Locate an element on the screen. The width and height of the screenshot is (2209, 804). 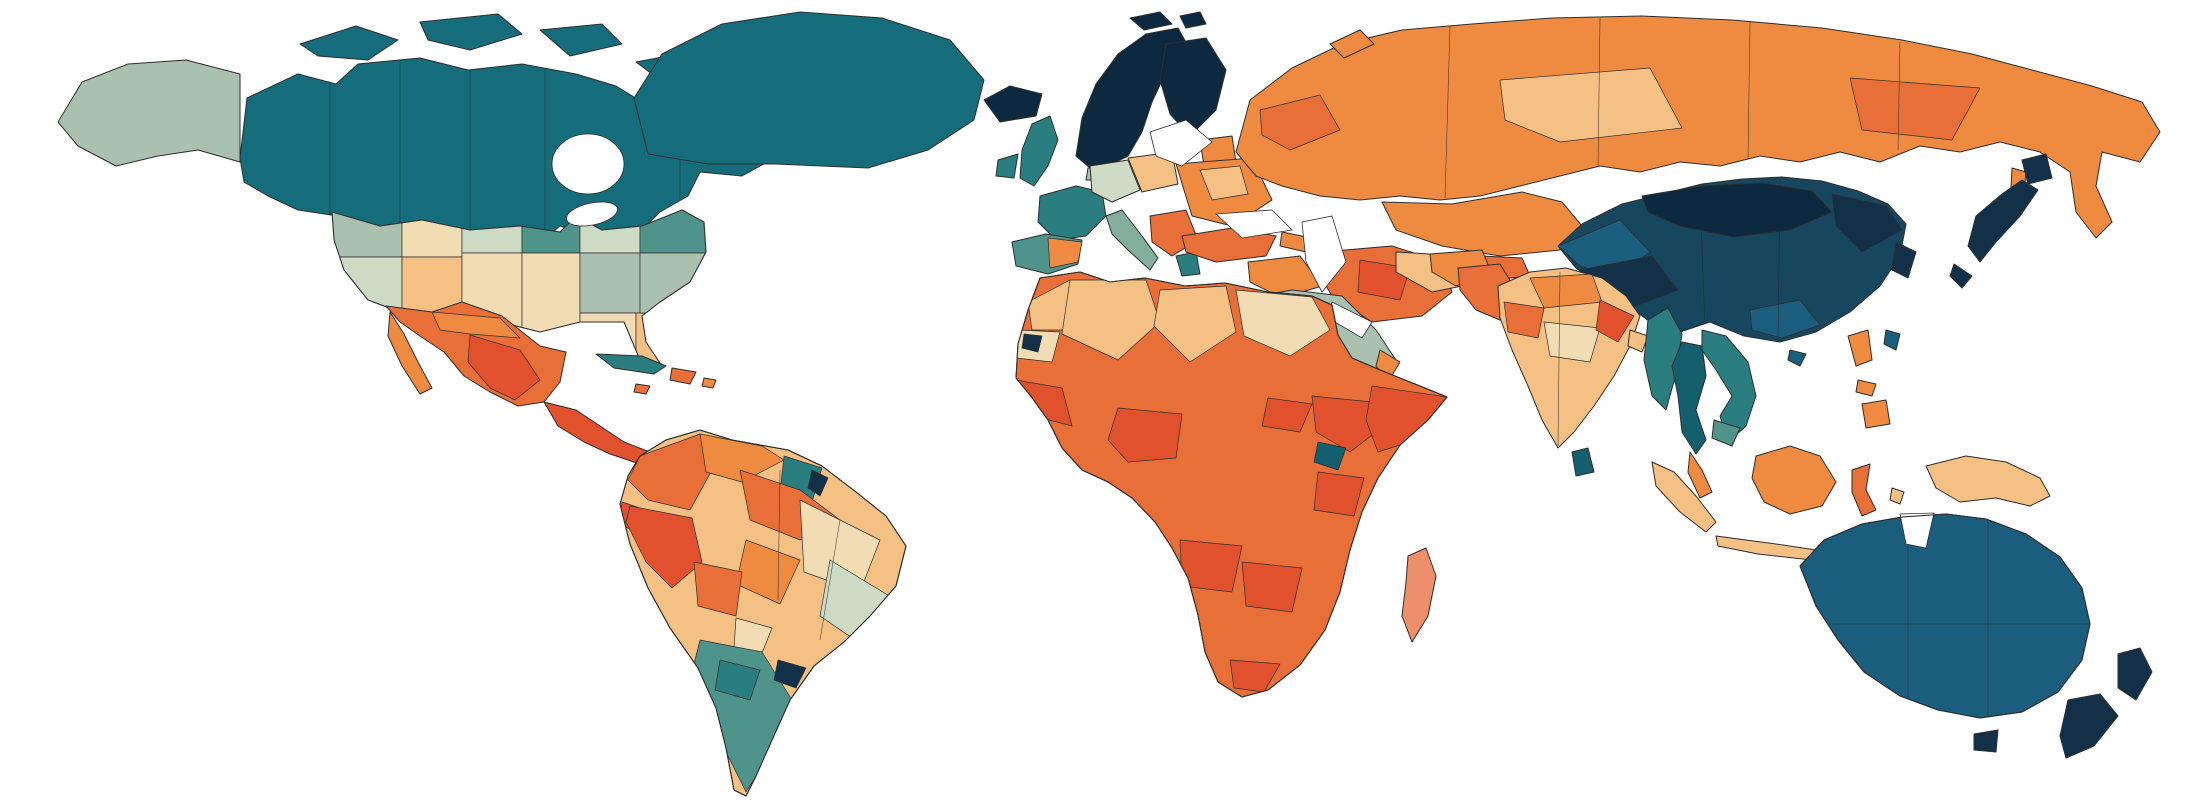
great-lakes is located at coordinates (592, 214).